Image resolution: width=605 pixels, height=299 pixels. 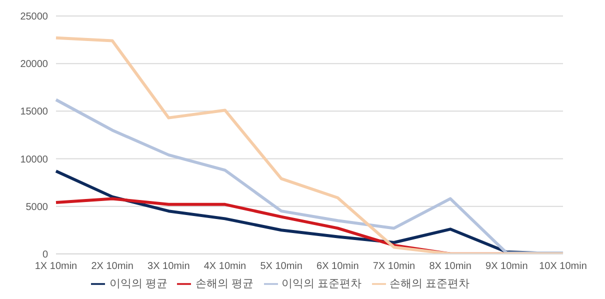 What do you see at coordinates (394, 266) in the screenshot?
I see `x-tick-label: 7X 10min` at bounding box center [394, 266].